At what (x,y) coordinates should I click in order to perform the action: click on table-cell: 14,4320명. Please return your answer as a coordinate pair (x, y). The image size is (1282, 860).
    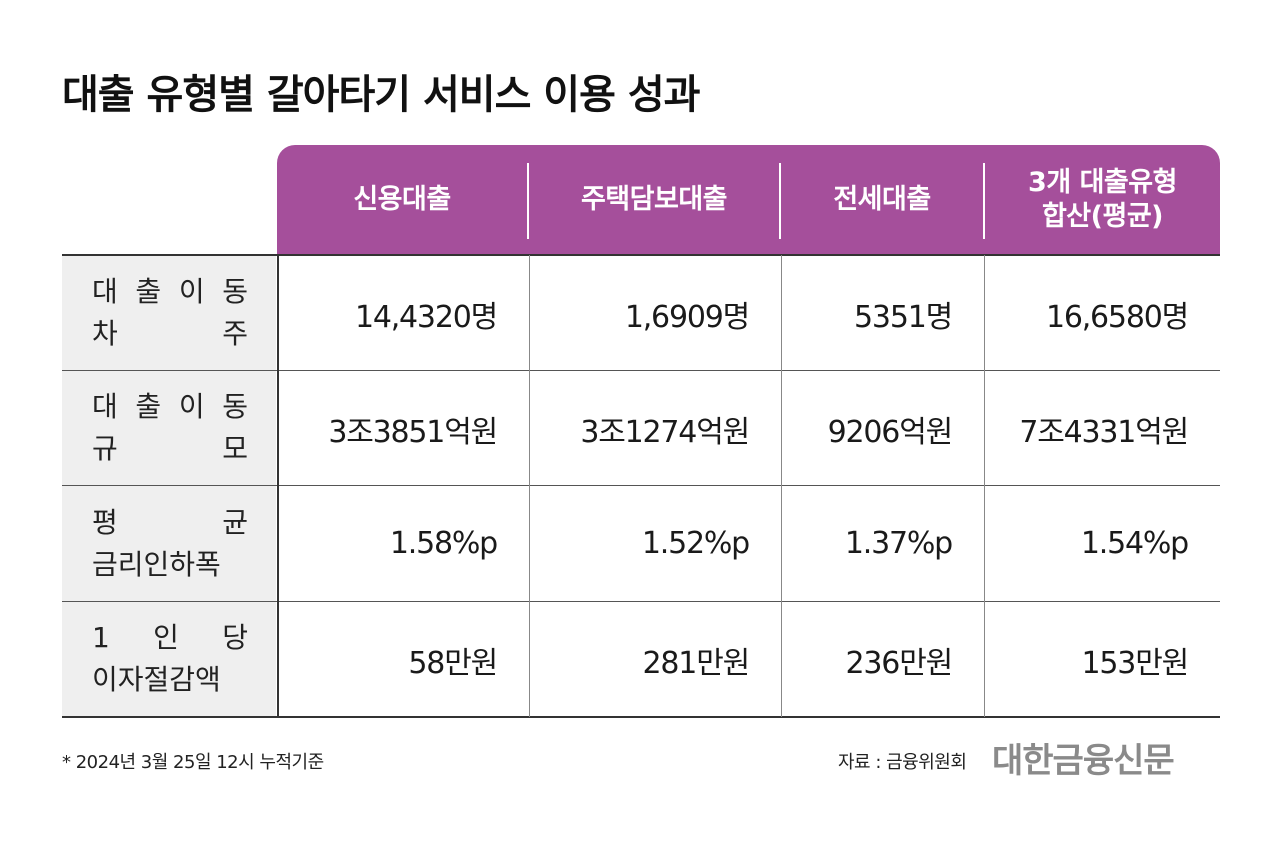
    Looking at the image, I should click on (426, 317).